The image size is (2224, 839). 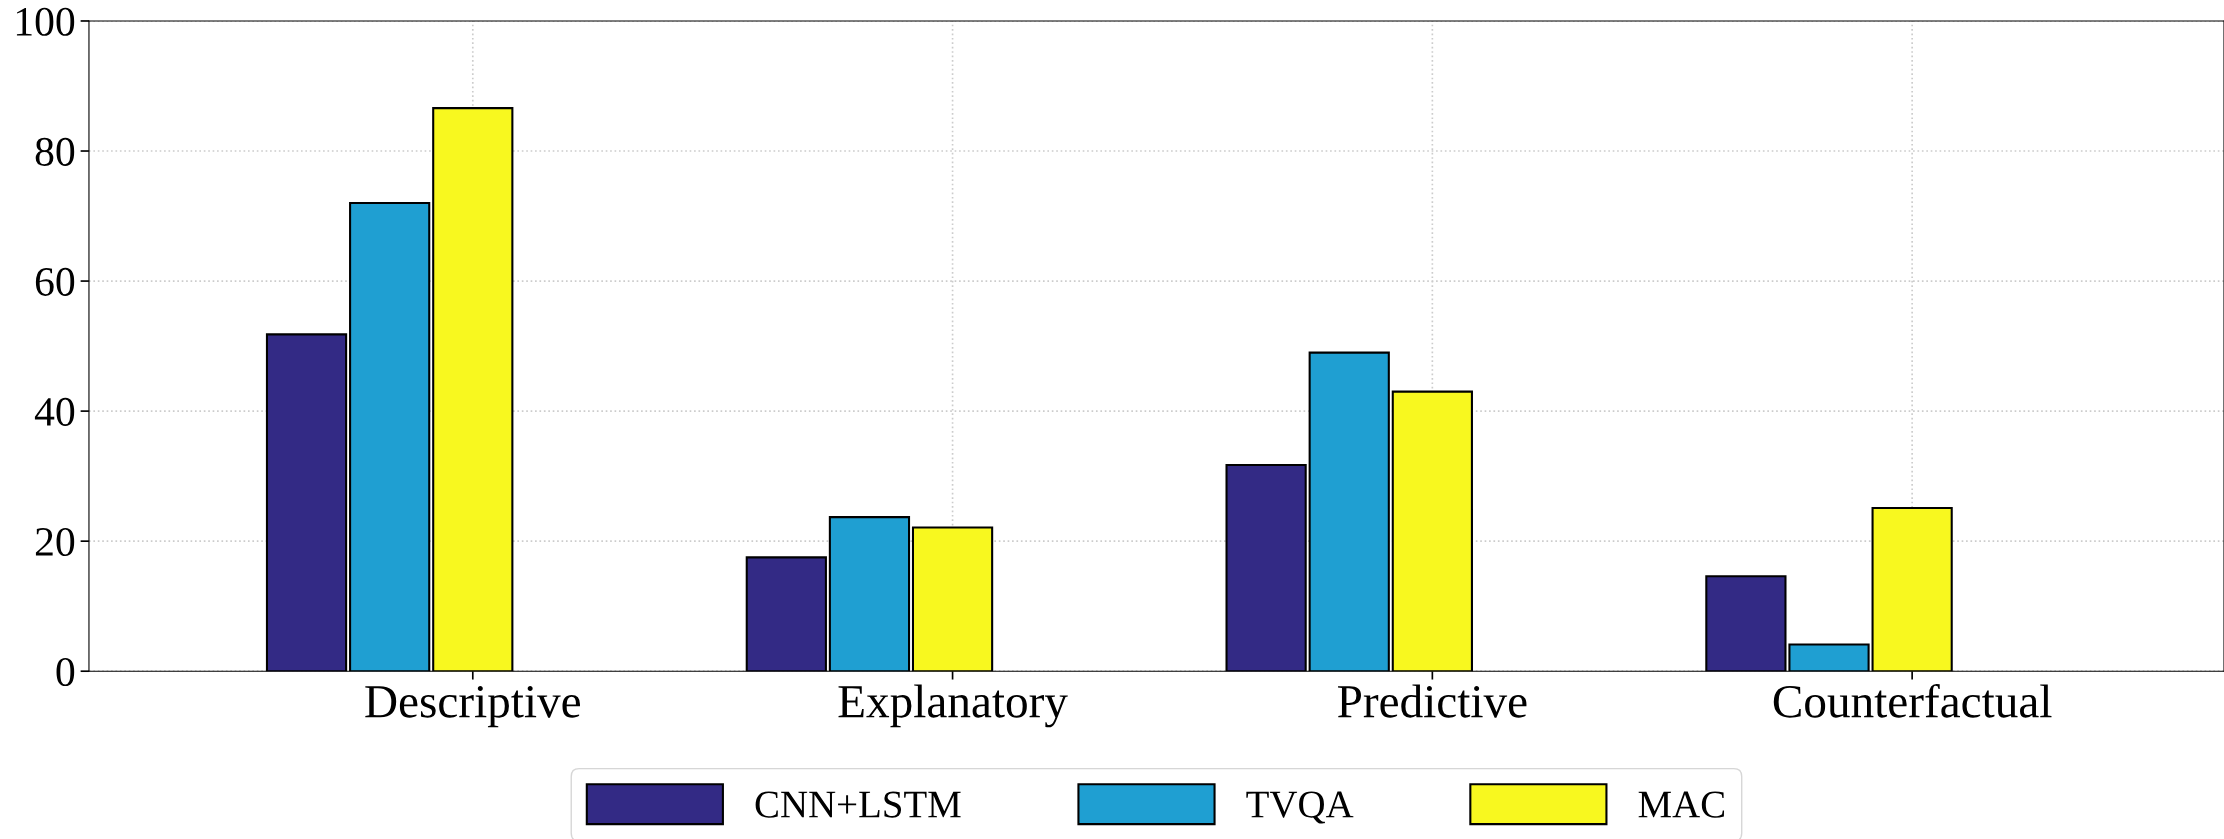 What do you see at coordinates (55, 151) in the screenshot?
I see `y-tick-label: 80` at bounding box center [55, 151].